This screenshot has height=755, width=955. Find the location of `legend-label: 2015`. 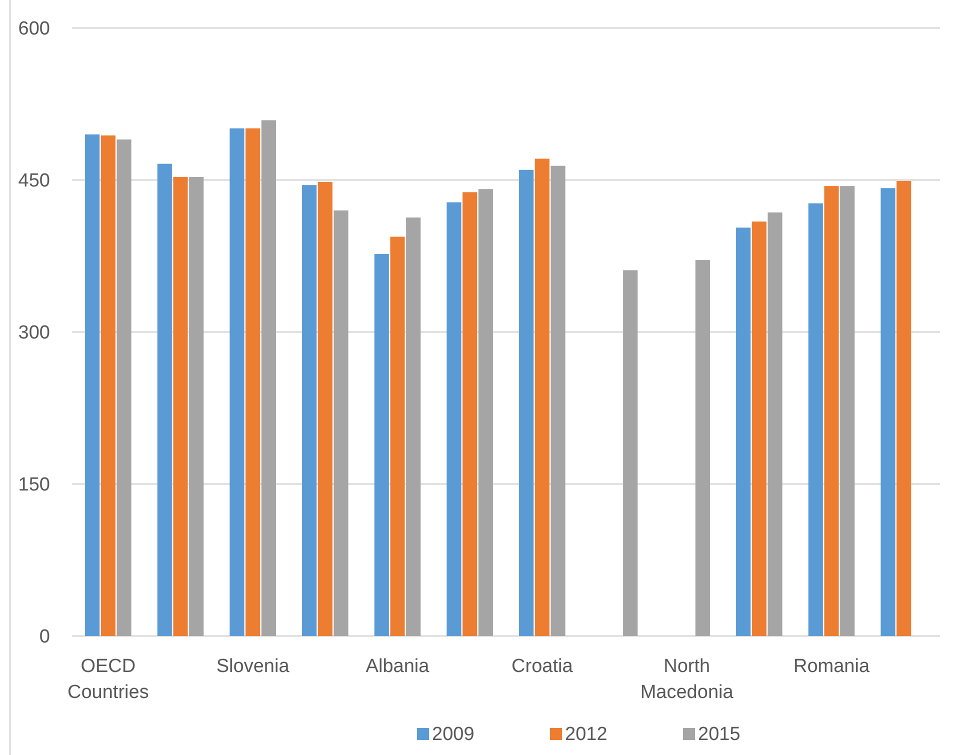

legend-label: 2015 is located at coordinates (719, 734).